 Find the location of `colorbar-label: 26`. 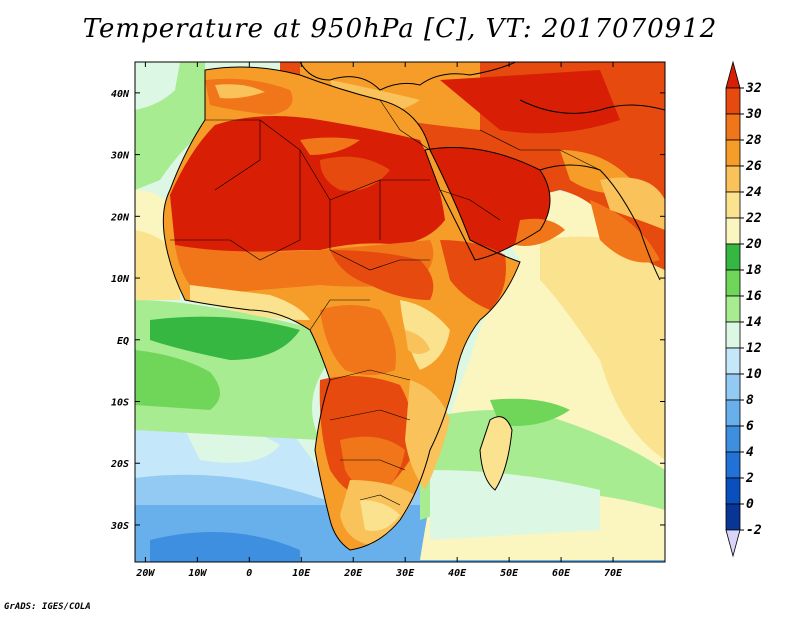

colorbar-label: 26 is located at coordinates (753, 166).